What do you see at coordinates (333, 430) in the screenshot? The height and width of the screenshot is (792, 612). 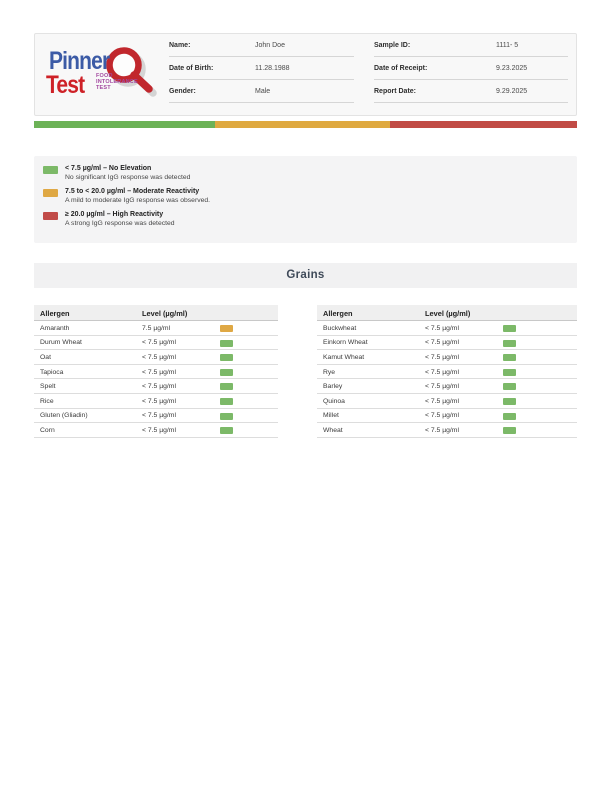 I see `allergen-name: Wheat` at bounding box center [333, 430].